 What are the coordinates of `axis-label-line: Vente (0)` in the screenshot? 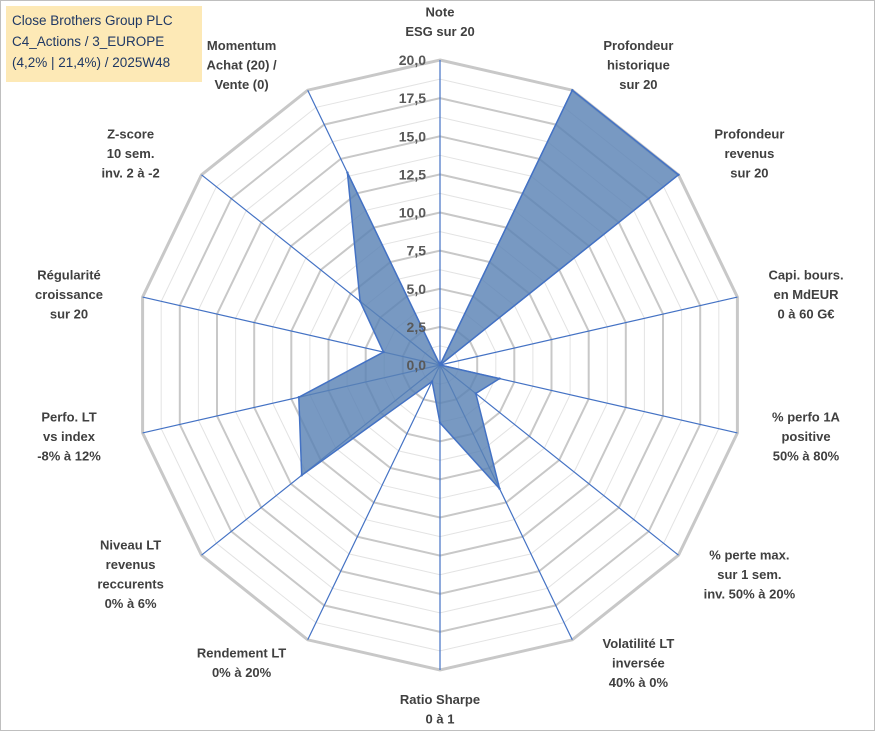 It's located at (242, 84).